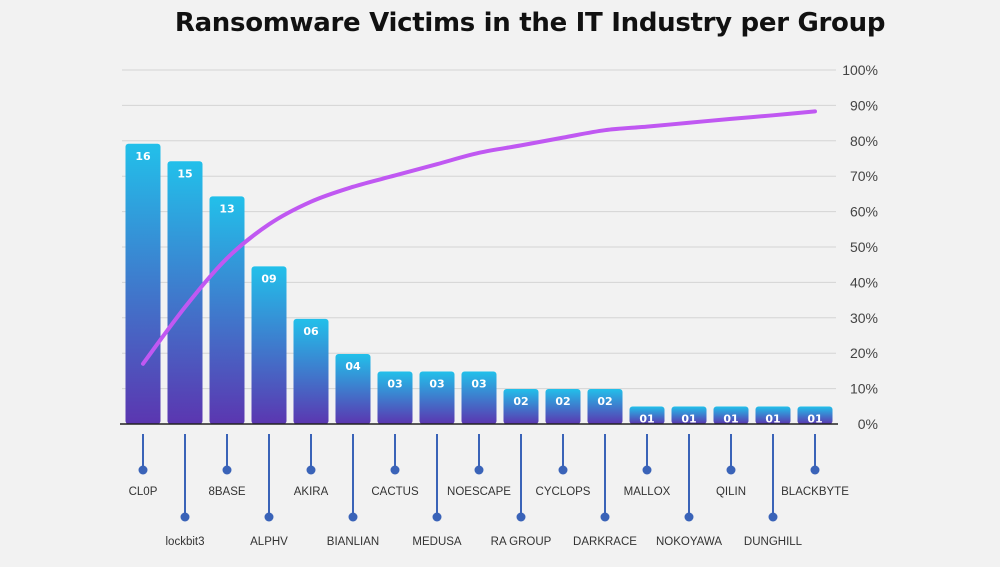 This screenshot has width=1000, height=567. What do you see at coordinates (479, 492) in the screenshot?
I see `category-label: NOESCAPE` at bounding box center [479, 492].